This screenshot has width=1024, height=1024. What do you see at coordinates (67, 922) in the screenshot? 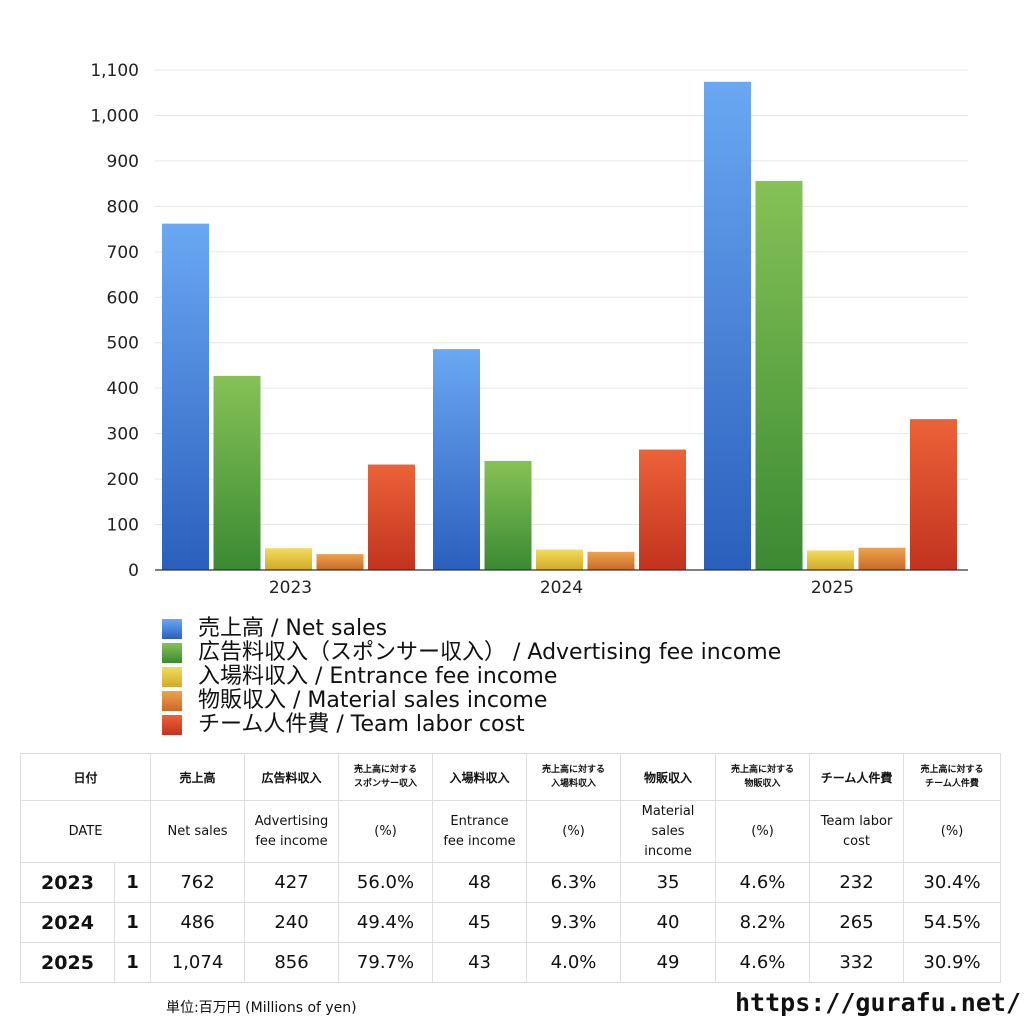
I see `year-cell: 2024` at bounding box center [67, 922].